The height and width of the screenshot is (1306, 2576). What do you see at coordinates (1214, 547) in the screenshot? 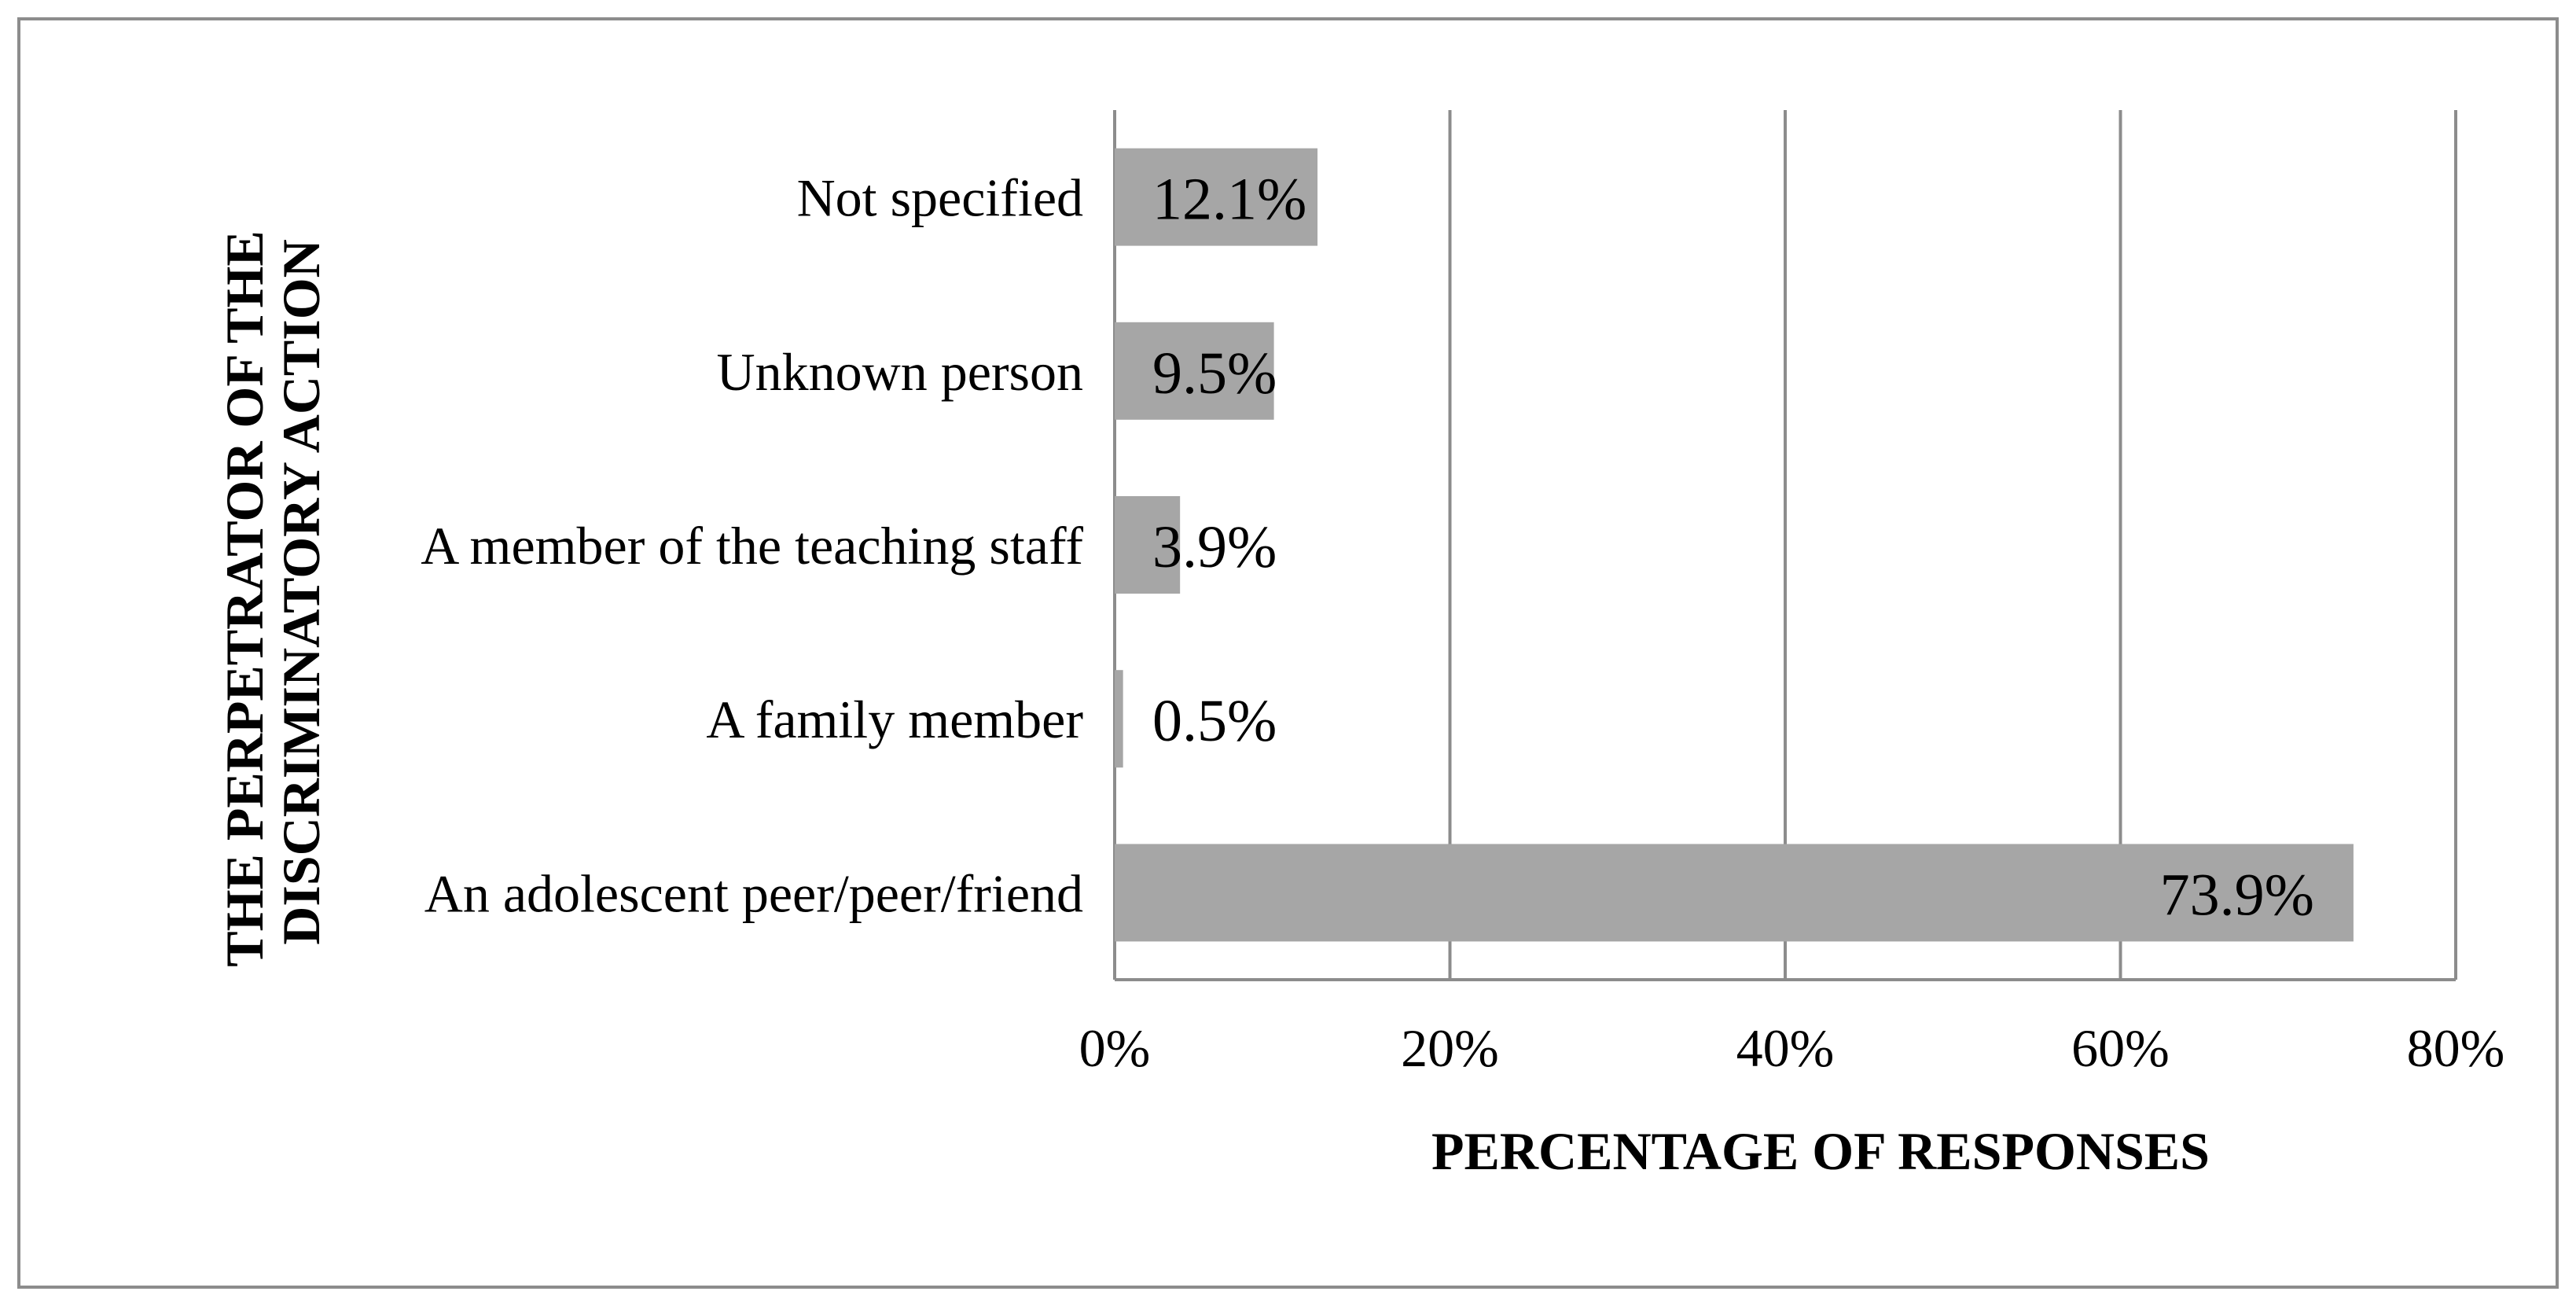
I see `data-label: 3.9%` at bounding box center [1214, 547].